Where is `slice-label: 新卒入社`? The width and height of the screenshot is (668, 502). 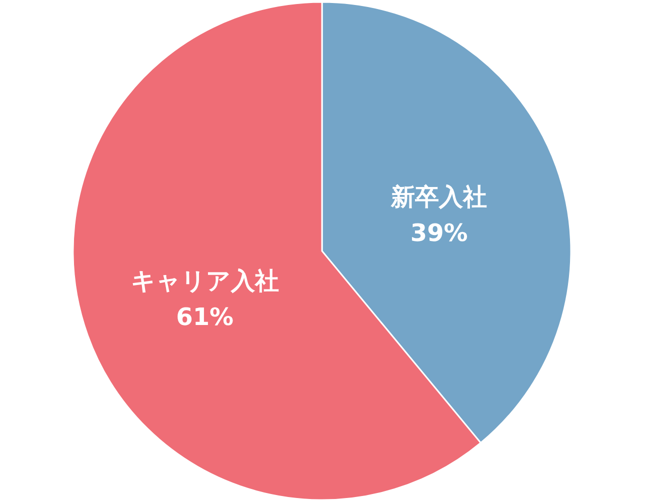
slice-label: 新卒入社 is located at coordinates (439, 196).